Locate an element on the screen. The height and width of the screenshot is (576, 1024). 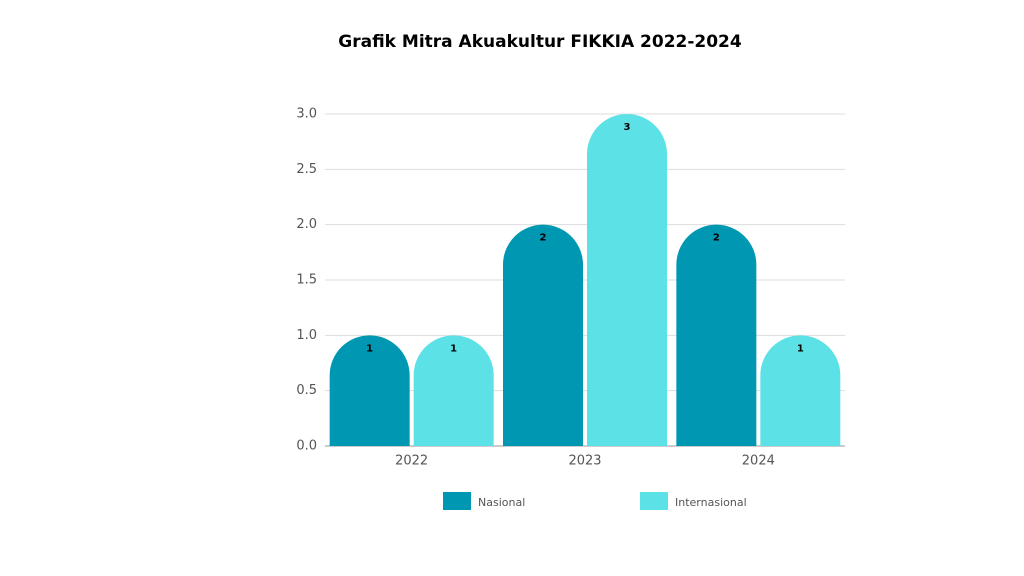
x-tick-label: 2024 is located at coordinates (758, 461).